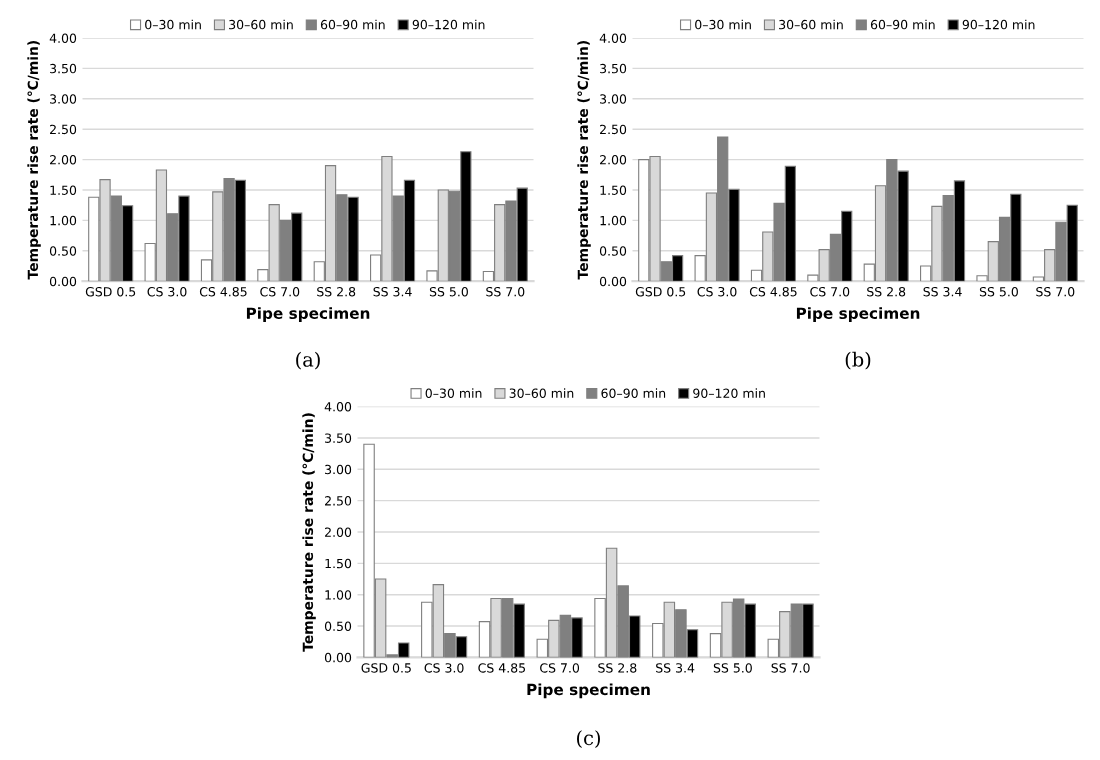  I want to click on text: (a), so click(308, 360).